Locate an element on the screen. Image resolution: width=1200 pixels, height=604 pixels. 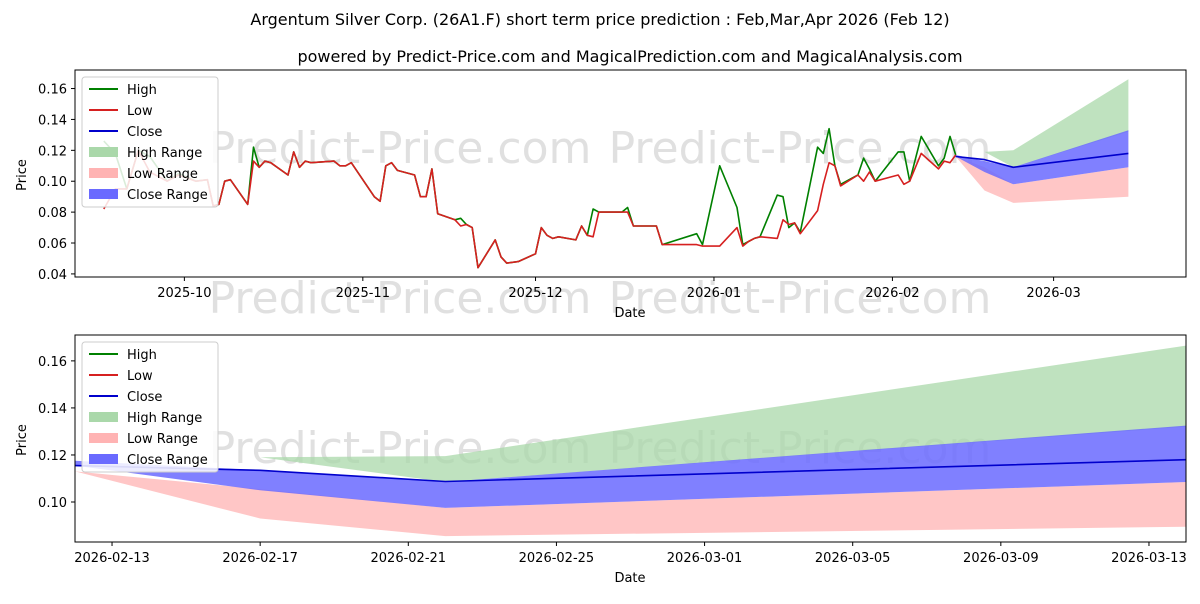
low-line is located at coordinates (530, 209).